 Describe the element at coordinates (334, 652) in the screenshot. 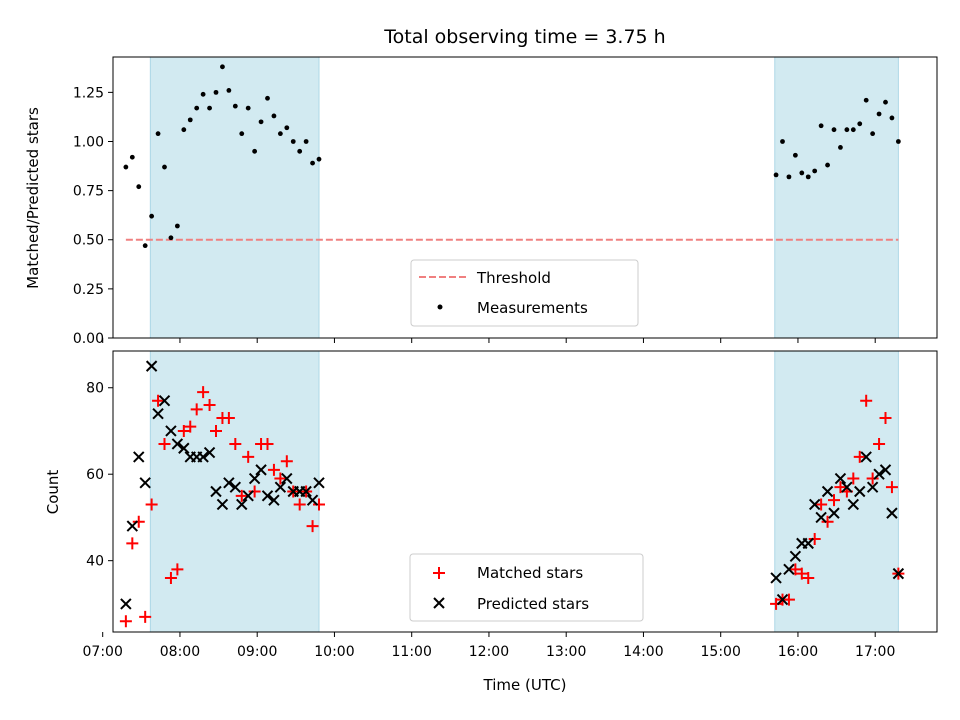

I see `x-tick-label: 10:00` at that location.